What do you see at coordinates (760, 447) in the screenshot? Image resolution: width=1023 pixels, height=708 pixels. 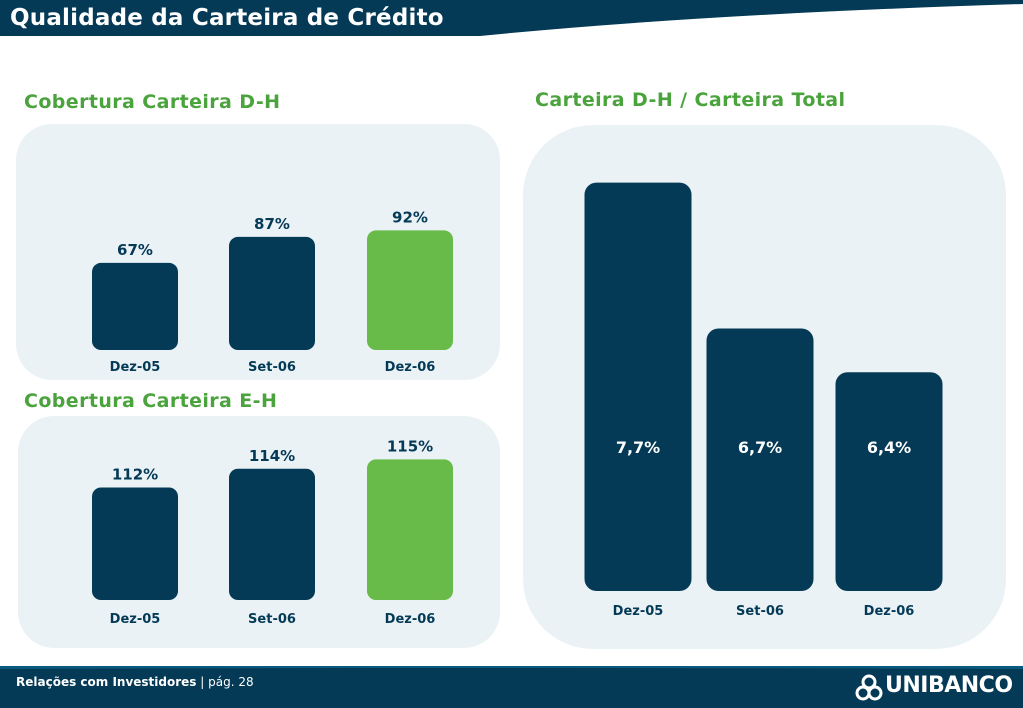 I see `value-label-set-06: 6,7%` at bounding box center [760, 447].